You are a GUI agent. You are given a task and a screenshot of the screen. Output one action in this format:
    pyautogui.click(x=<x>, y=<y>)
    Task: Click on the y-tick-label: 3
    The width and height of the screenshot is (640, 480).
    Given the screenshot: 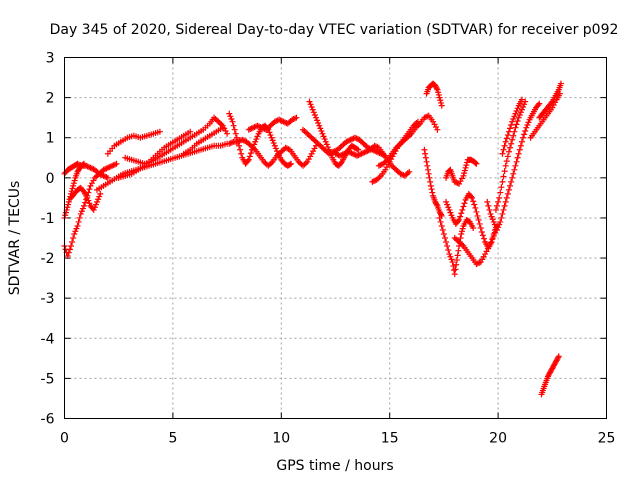 What is the action you would take?
    pyautogui.click(x=50, y=59)
    